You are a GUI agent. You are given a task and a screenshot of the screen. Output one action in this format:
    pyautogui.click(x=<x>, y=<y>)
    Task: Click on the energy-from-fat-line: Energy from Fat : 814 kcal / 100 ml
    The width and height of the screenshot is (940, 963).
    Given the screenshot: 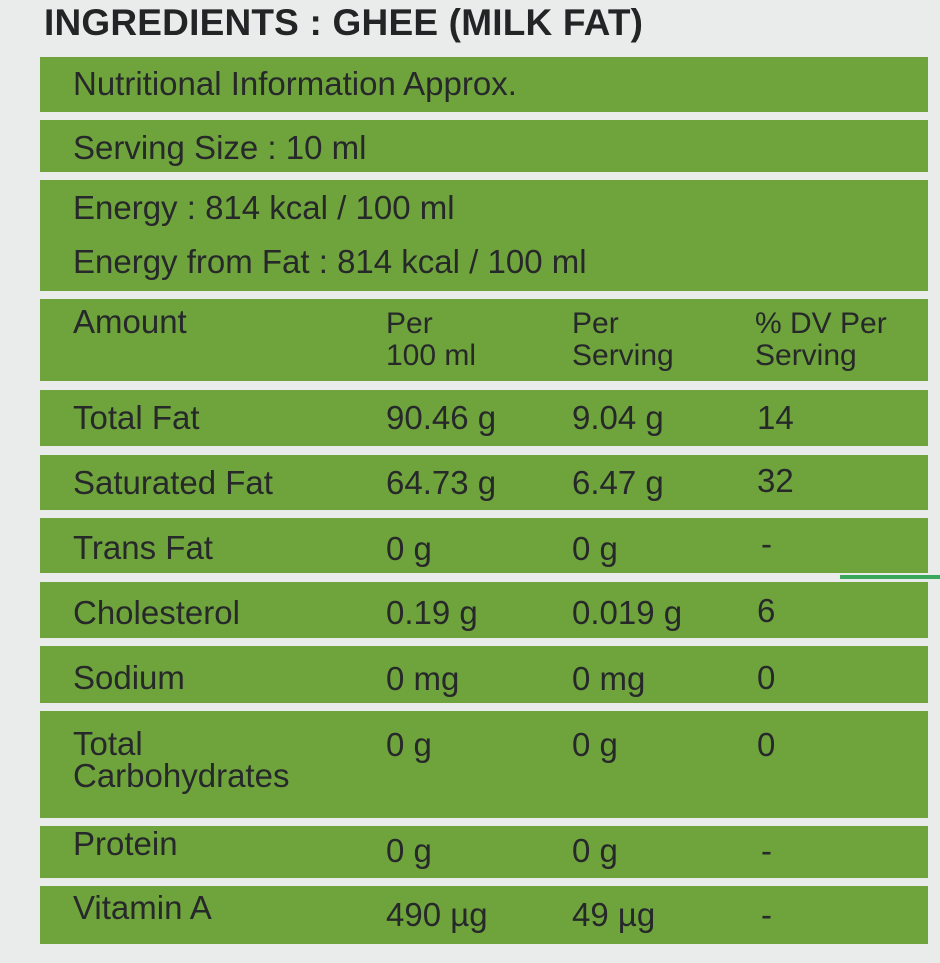 What is the action you would take?
    pyautogui.click(x=330, y=261)
    